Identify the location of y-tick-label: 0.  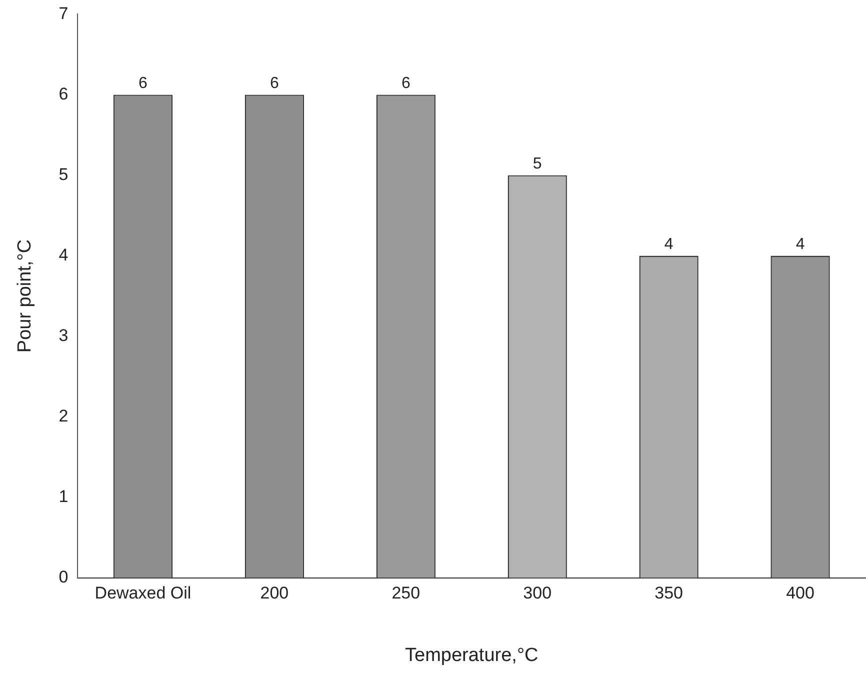
(63, 576).